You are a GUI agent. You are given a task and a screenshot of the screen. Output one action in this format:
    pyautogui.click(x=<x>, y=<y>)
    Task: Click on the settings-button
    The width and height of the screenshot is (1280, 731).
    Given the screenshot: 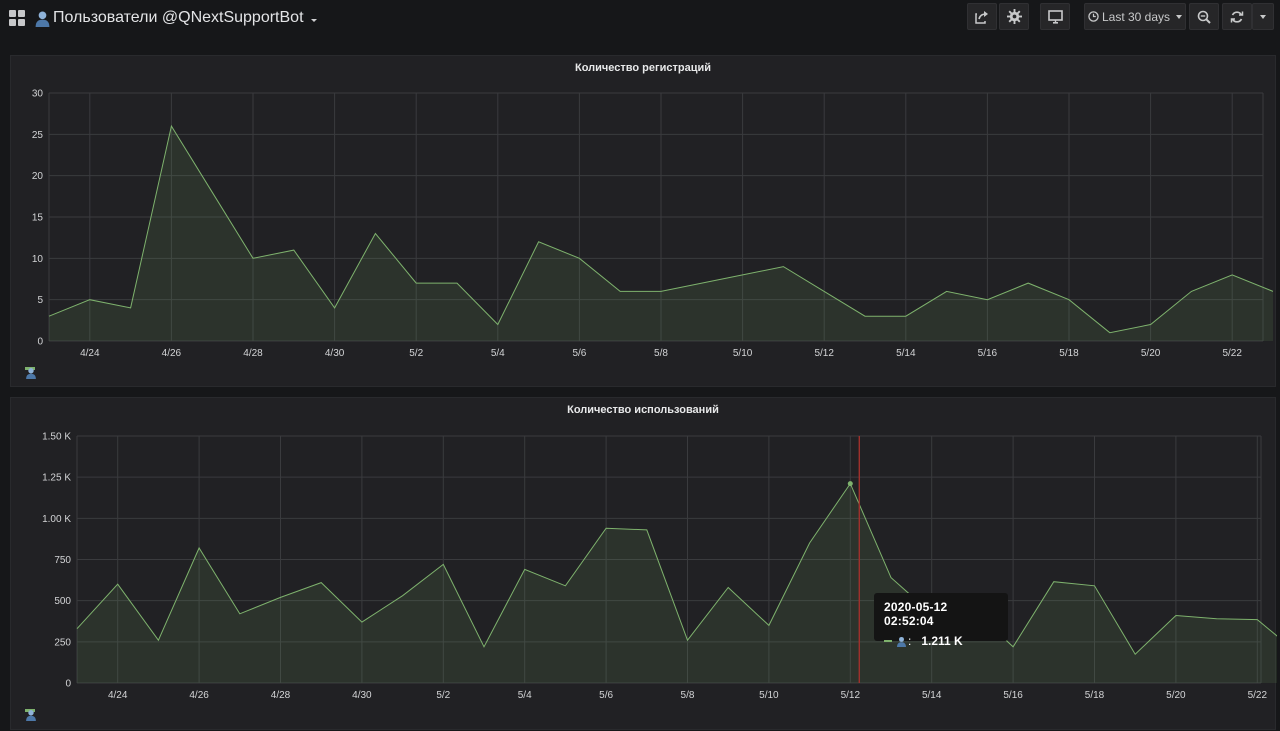 What is the action you would take?
    pyautogui.click(x=1014, y=16)
    